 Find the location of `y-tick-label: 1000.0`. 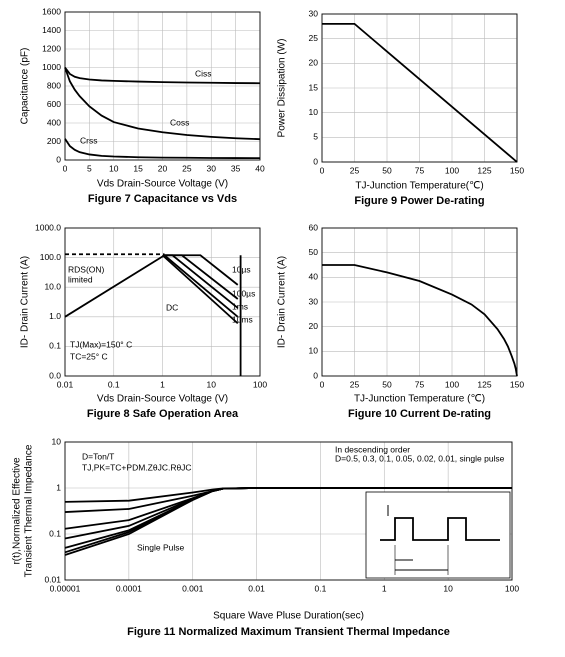

y-tick-label: 1000.0 is located at coordinates (48, 227).